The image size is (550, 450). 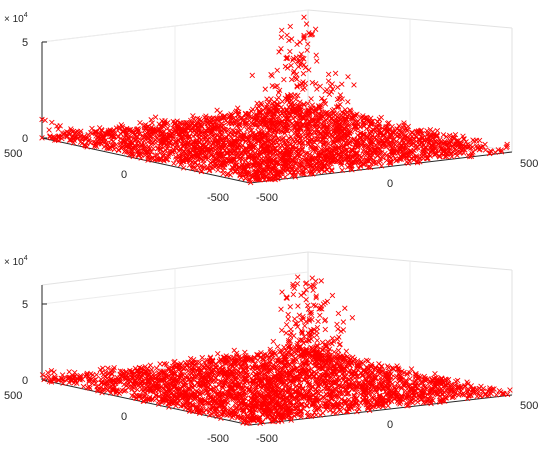 I want to click on top-x-tick-label-500: 500, so click(x=13, y=154).